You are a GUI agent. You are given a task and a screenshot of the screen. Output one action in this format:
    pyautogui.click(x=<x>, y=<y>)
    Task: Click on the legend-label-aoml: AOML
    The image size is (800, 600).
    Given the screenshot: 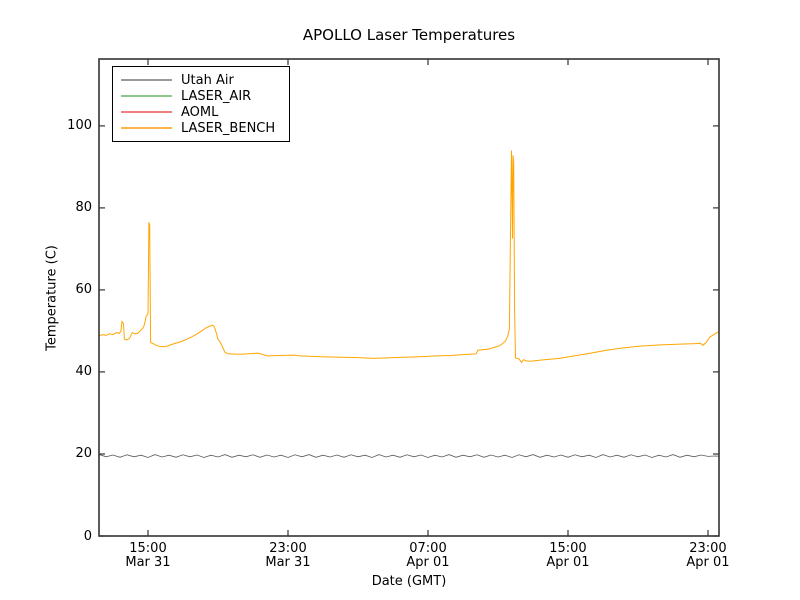 What is the action you would take?
    pyautogui.click(x=200, y=112)
    